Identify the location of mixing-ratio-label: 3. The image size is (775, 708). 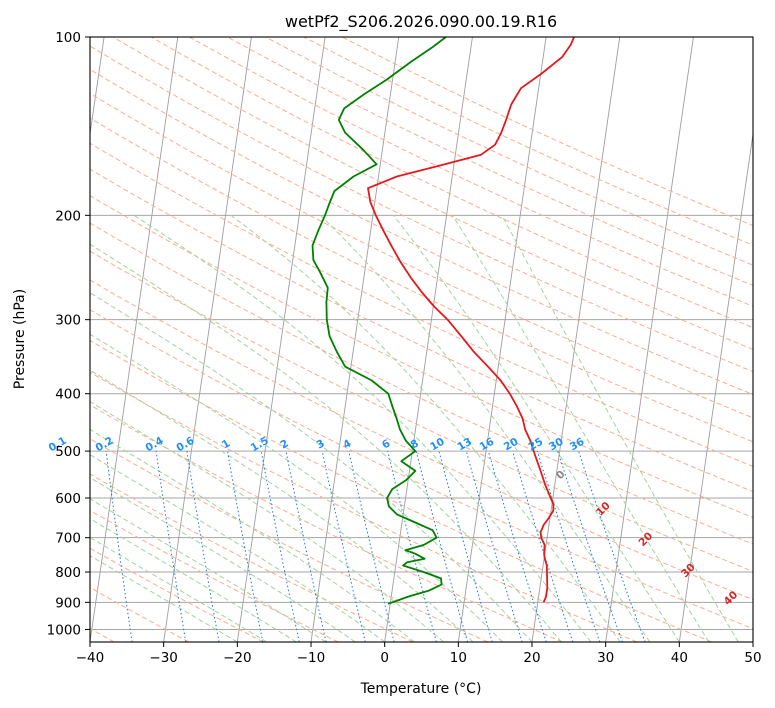
(321, 444).